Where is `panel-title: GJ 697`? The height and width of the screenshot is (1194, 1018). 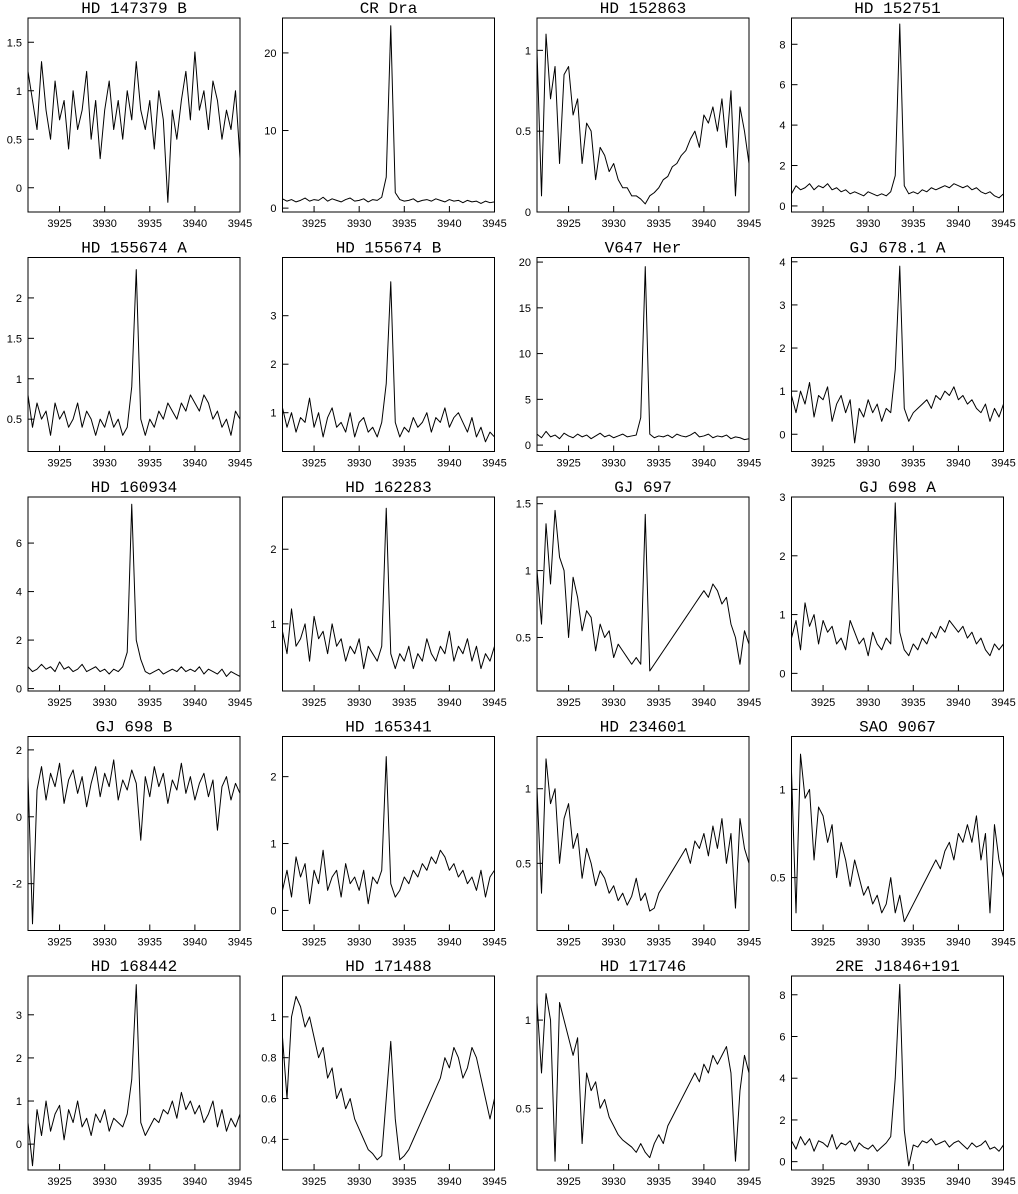 panel-title: GJ 697 is located at coordinates (643, 488).